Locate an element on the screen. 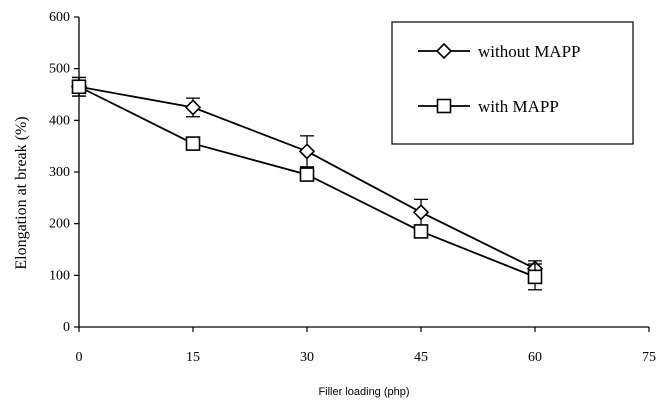  x-axis-label: Filler loading (php) is located at coordinates (363, 392).